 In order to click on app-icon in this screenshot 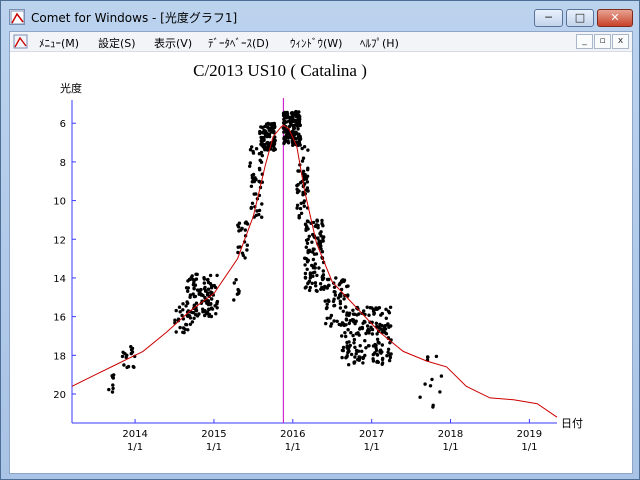, I will do `click(17, 17)`.